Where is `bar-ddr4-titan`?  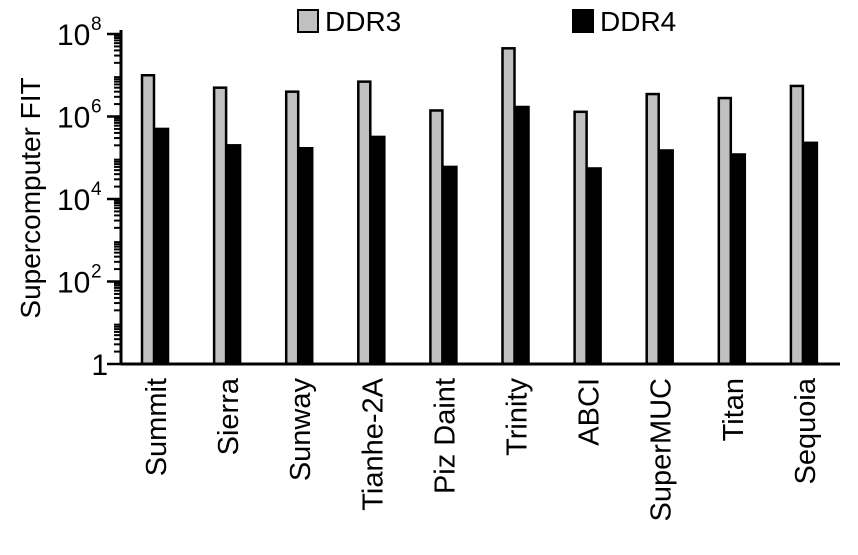 bar-ddr4-titan is located at coordinates (739, 259).